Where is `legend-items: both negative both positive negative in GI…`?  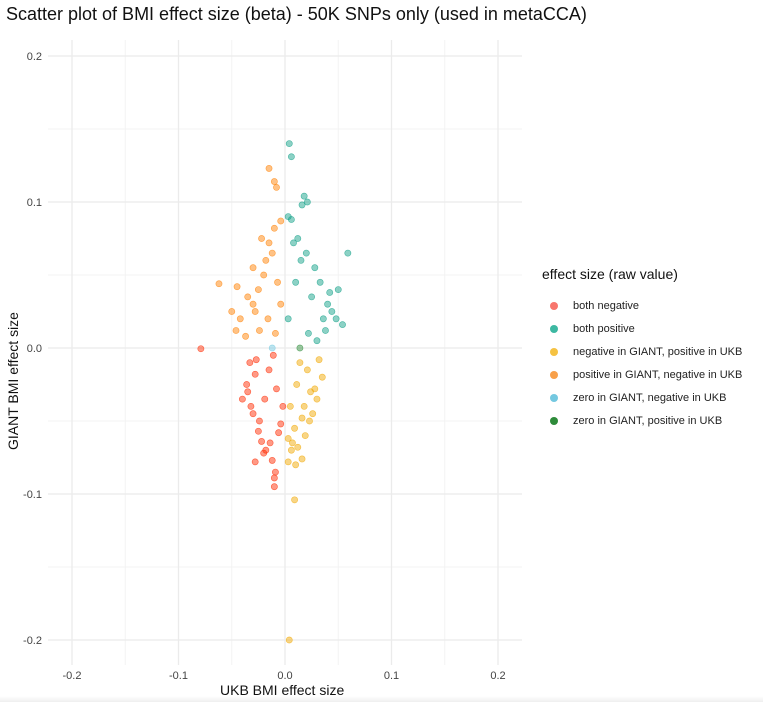
legend-items: both negative both positive negative in GI… is located at coordinates (652, 363).